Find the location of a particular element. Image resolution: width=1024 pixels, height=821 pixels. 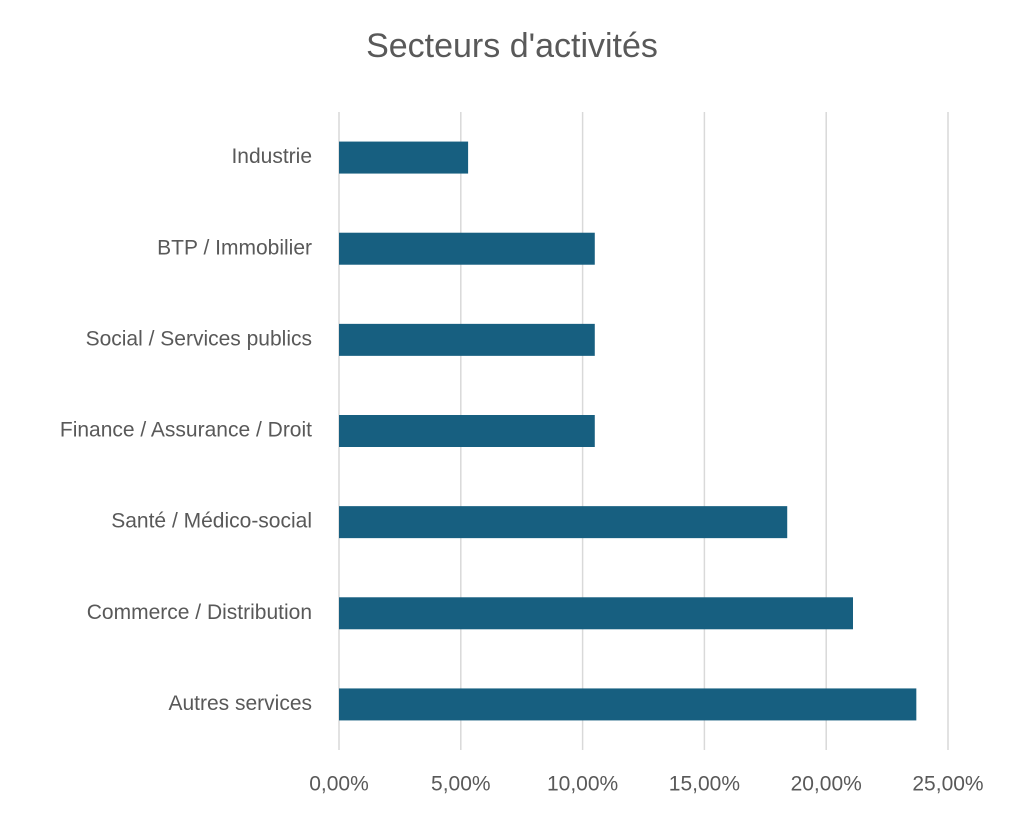

y-tick-label: Autres services is located at coordinates (240, 703).